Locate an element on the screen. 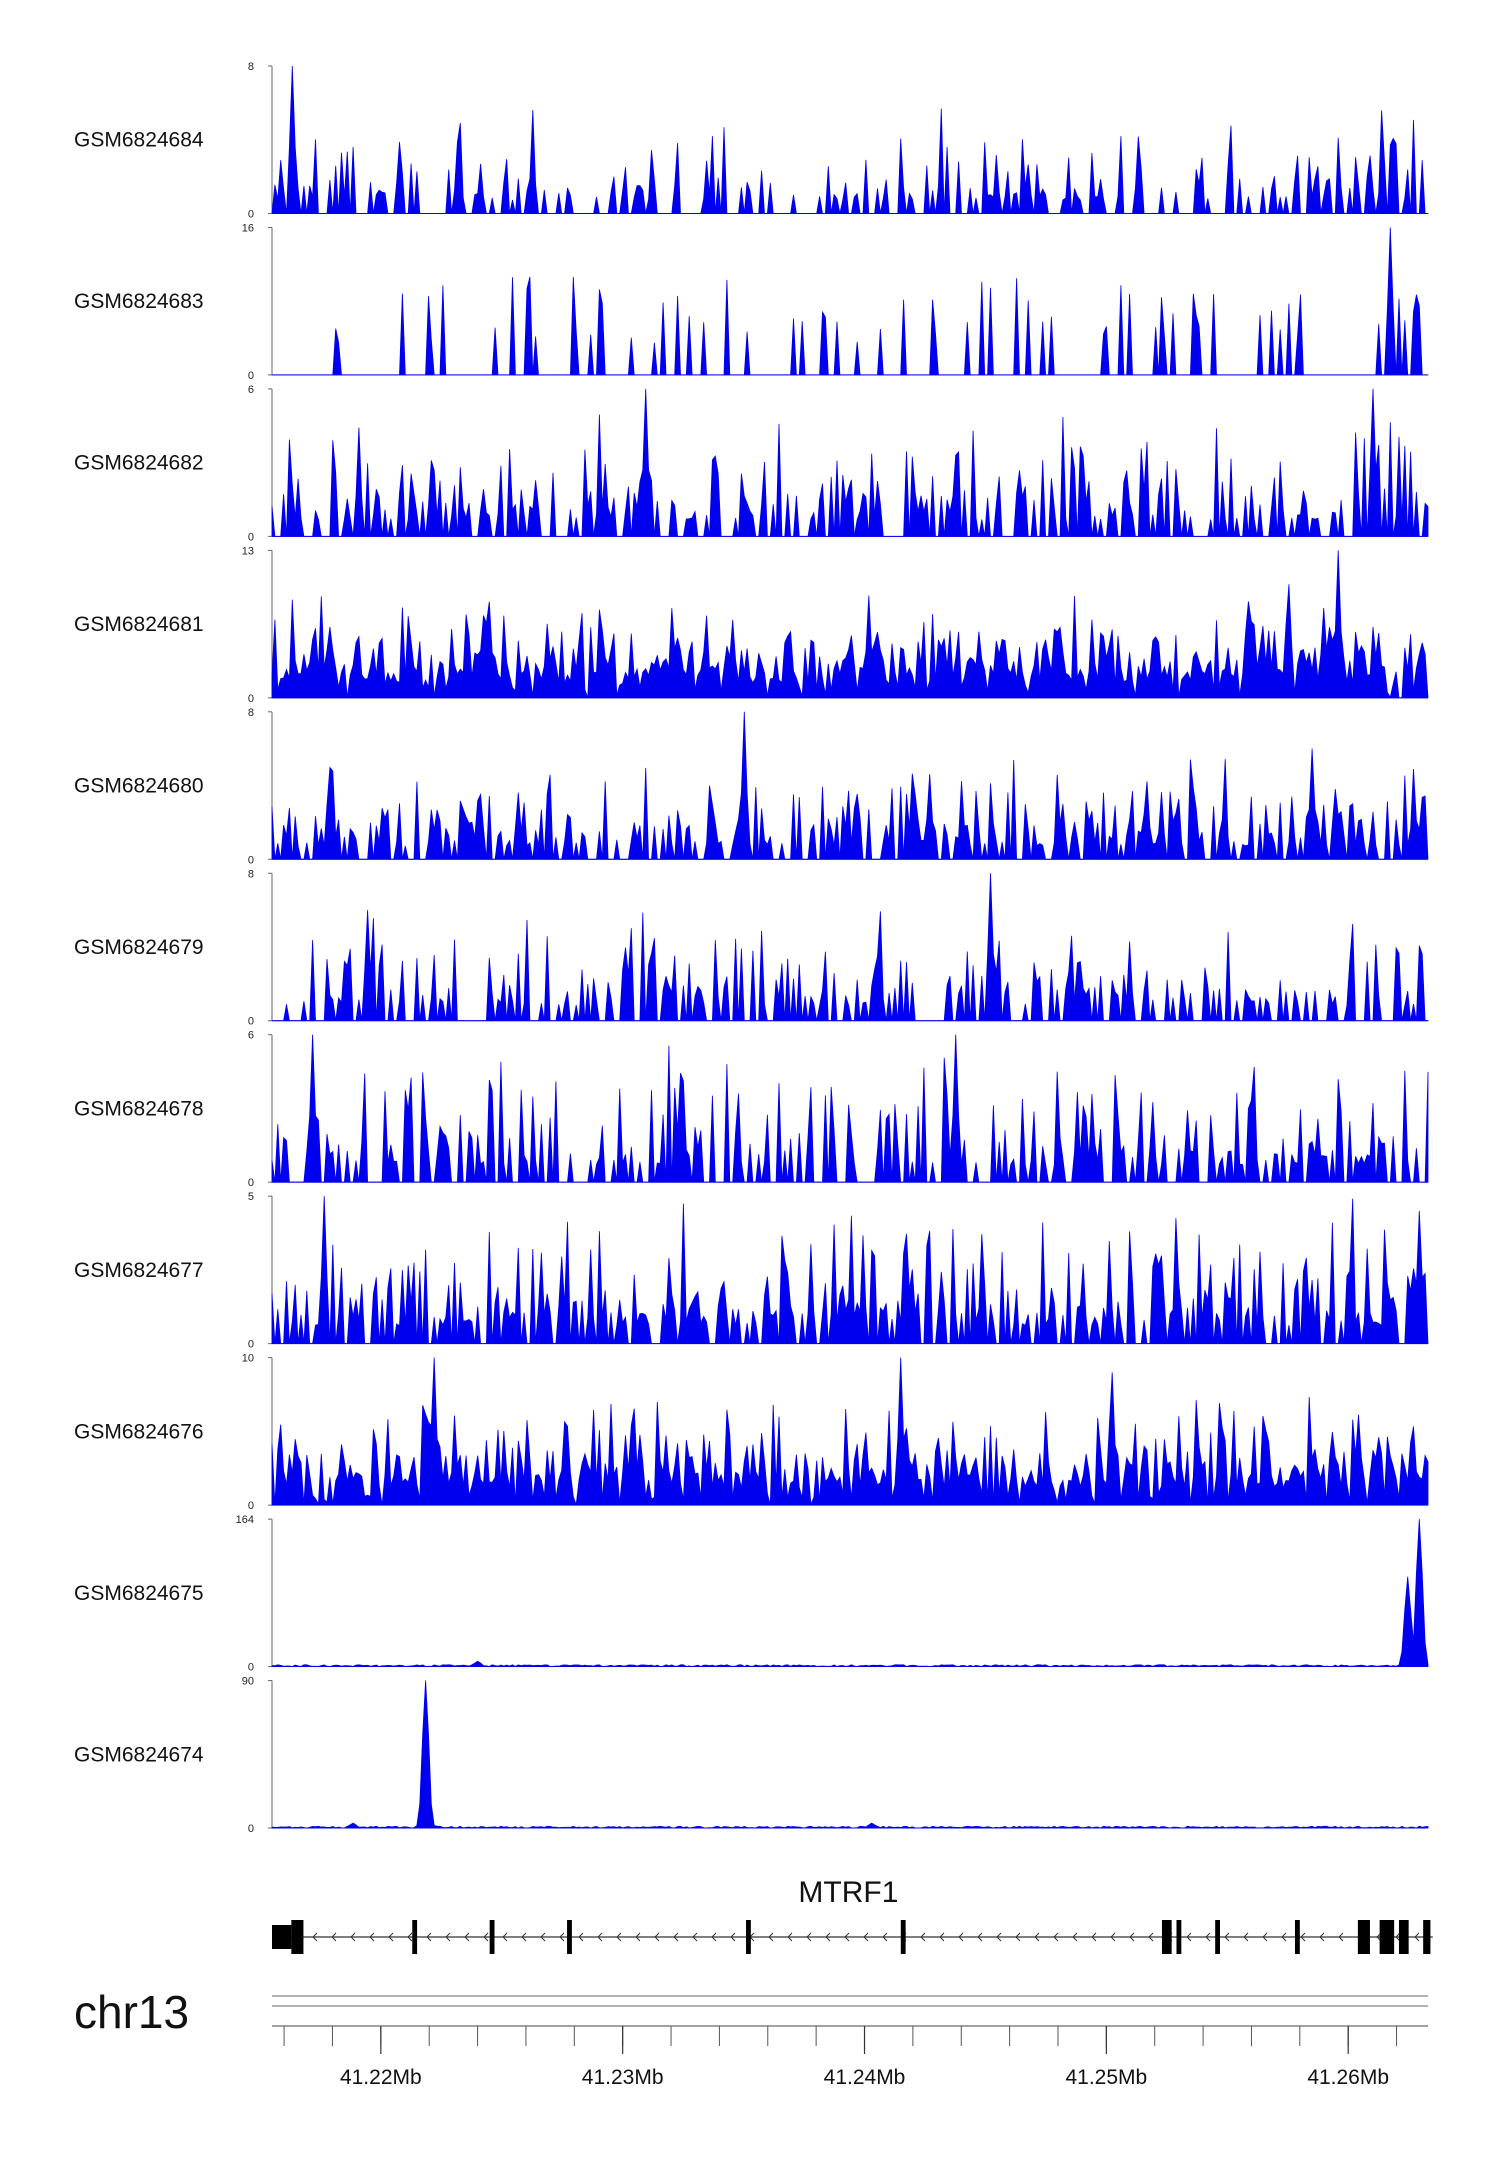 This screenshot has height=2170, width=1500. gene-name-label: MTRF1 is located at coordinates (848, 1892).